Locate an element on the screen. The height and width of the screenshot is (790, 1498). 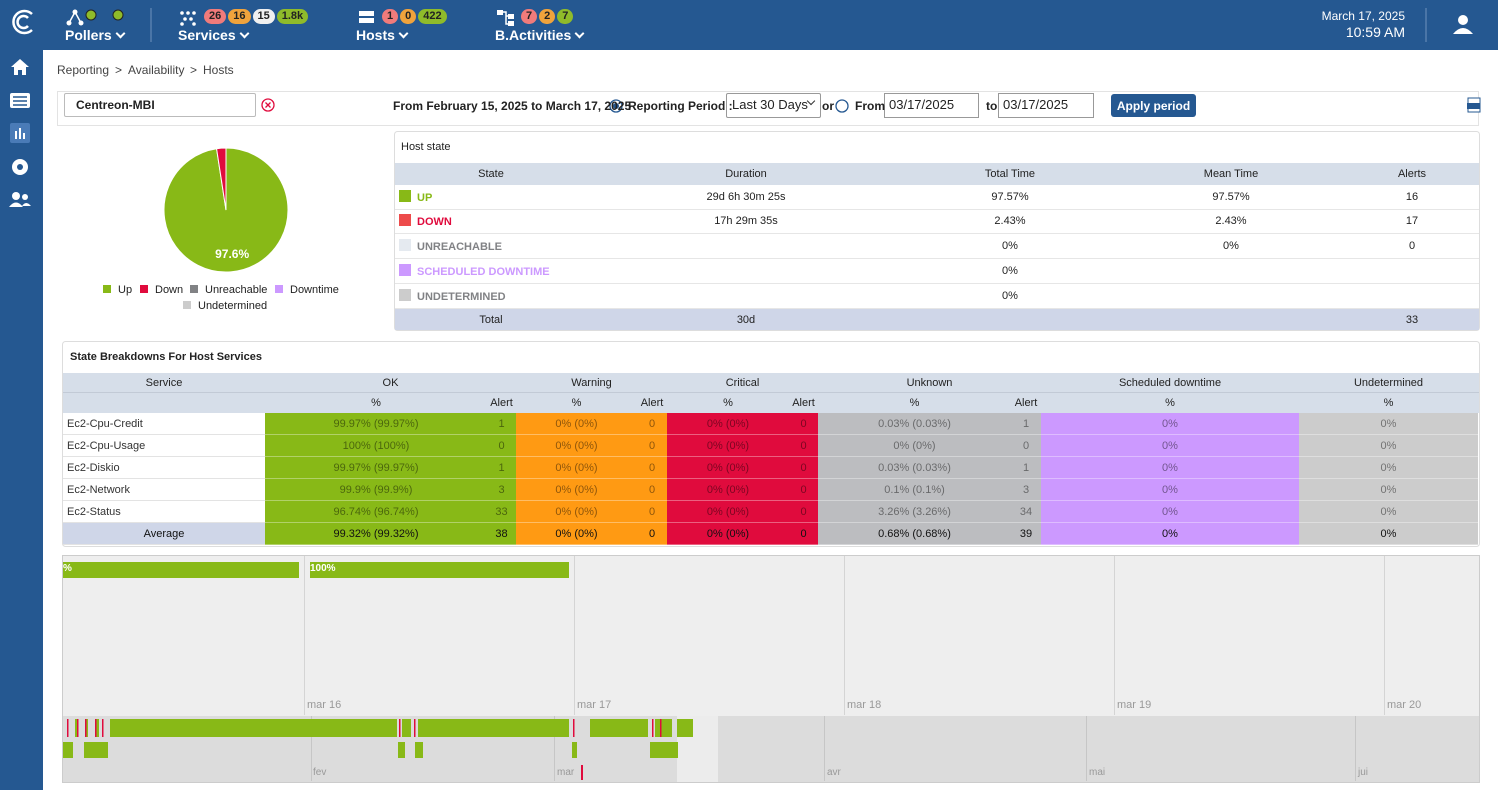
value-cell: 96.74% (96.74%) is located at coordinates (376, 512).